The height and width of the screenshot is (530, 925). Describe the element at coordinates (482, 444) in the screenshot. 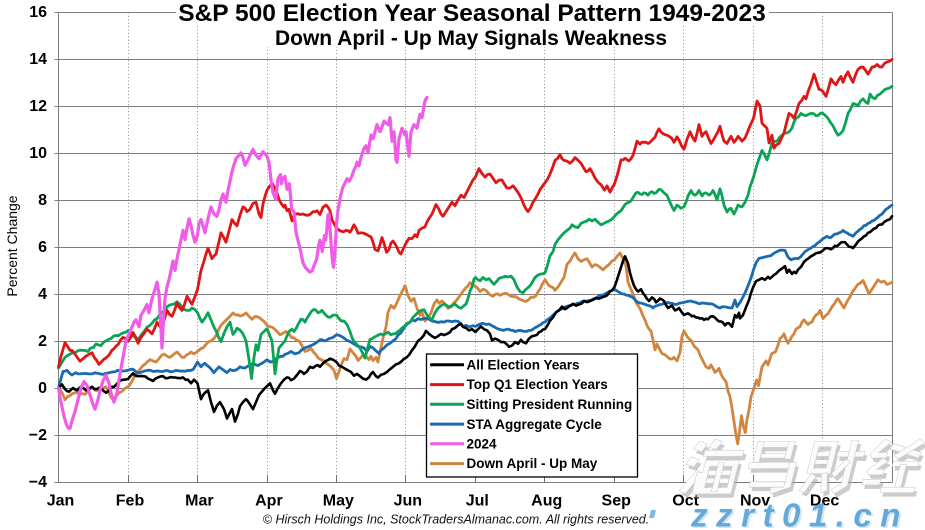

I see `svg-text: 2024` at that location.